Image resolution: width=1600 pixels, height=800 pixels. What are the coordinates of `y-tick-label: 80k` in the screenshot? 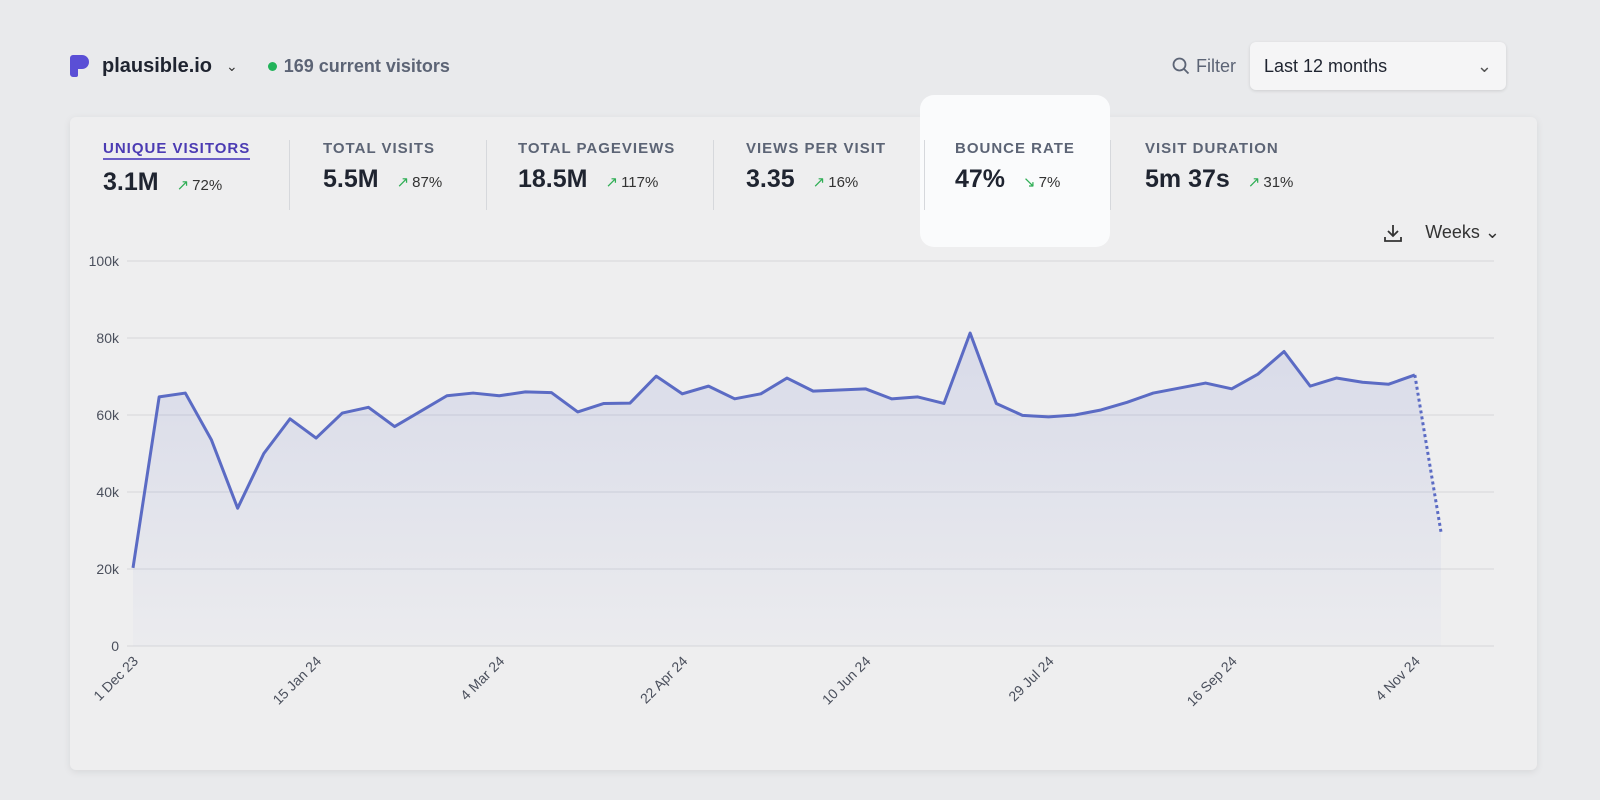 It's located at (108, 338).